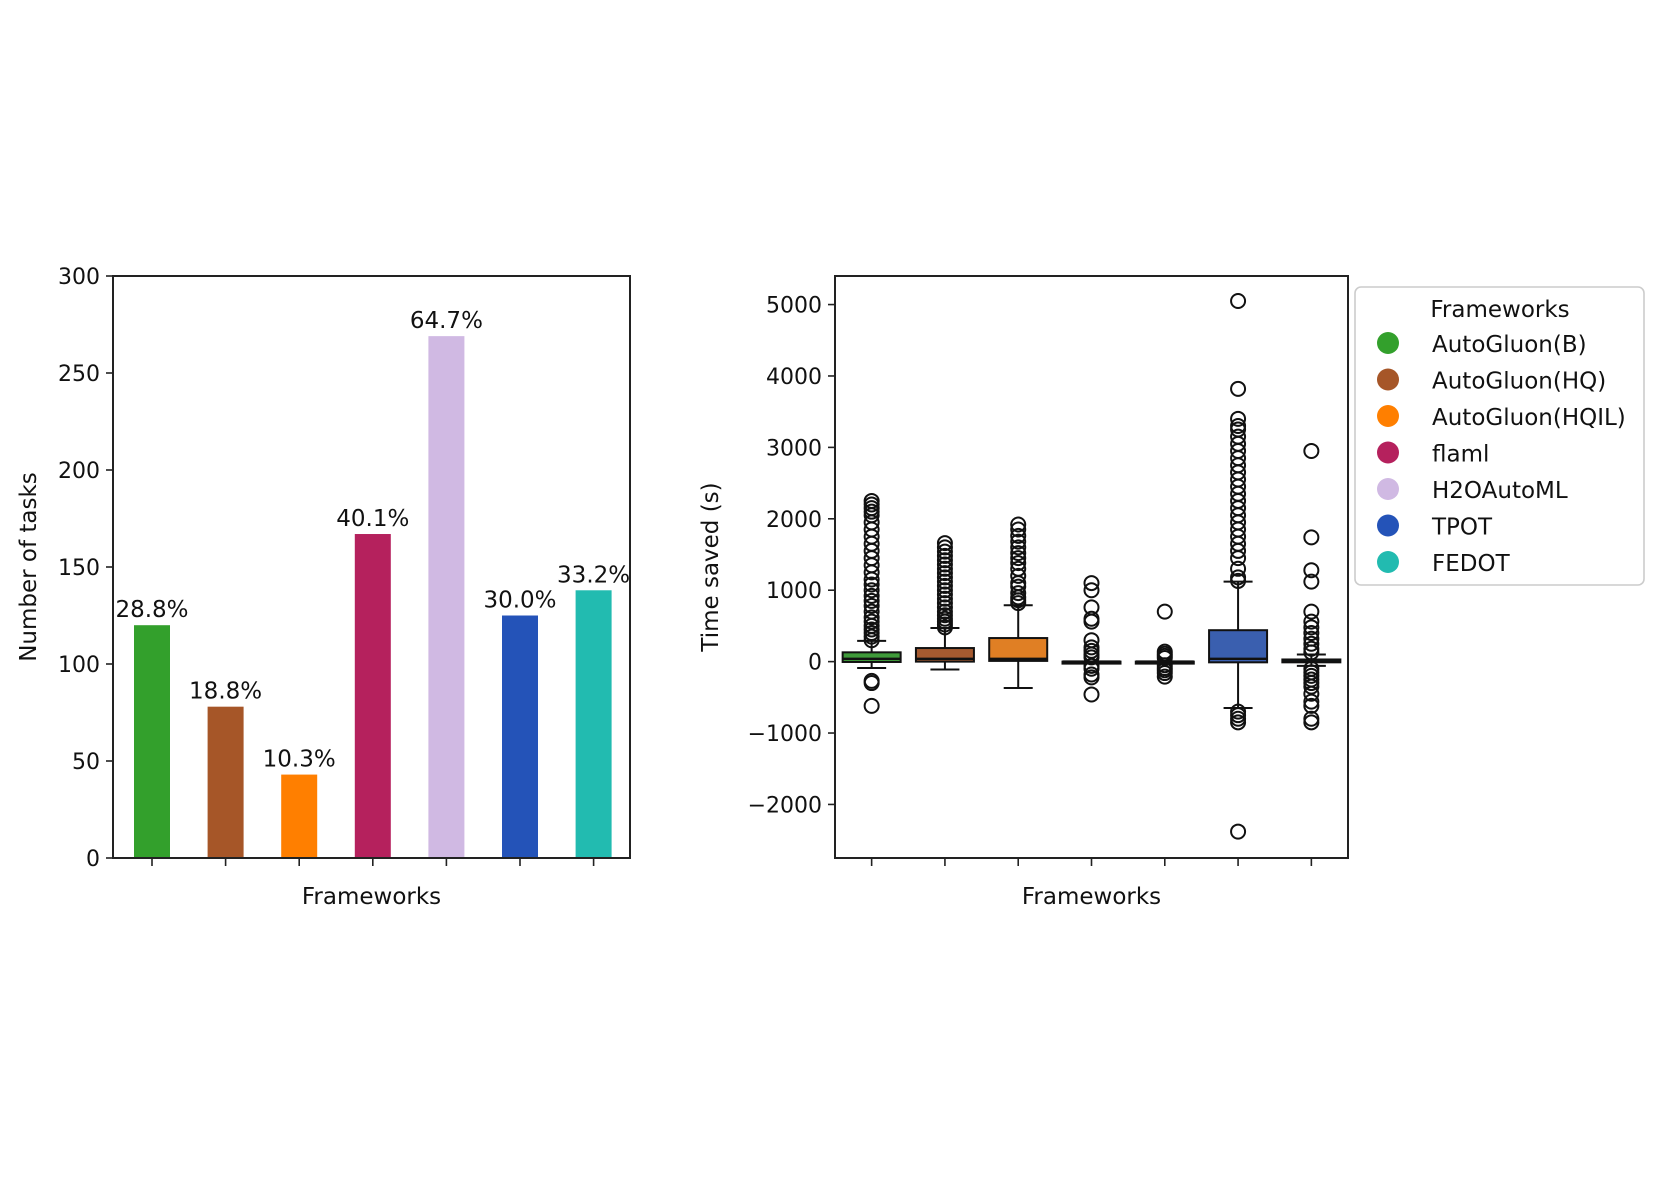 This screenshot has height=1179, width=1661. What do you see at coordinates (794, 306) in the screenshot?
I see `box-plot-ytick-label: 5000` at bounding box center [794, 306].